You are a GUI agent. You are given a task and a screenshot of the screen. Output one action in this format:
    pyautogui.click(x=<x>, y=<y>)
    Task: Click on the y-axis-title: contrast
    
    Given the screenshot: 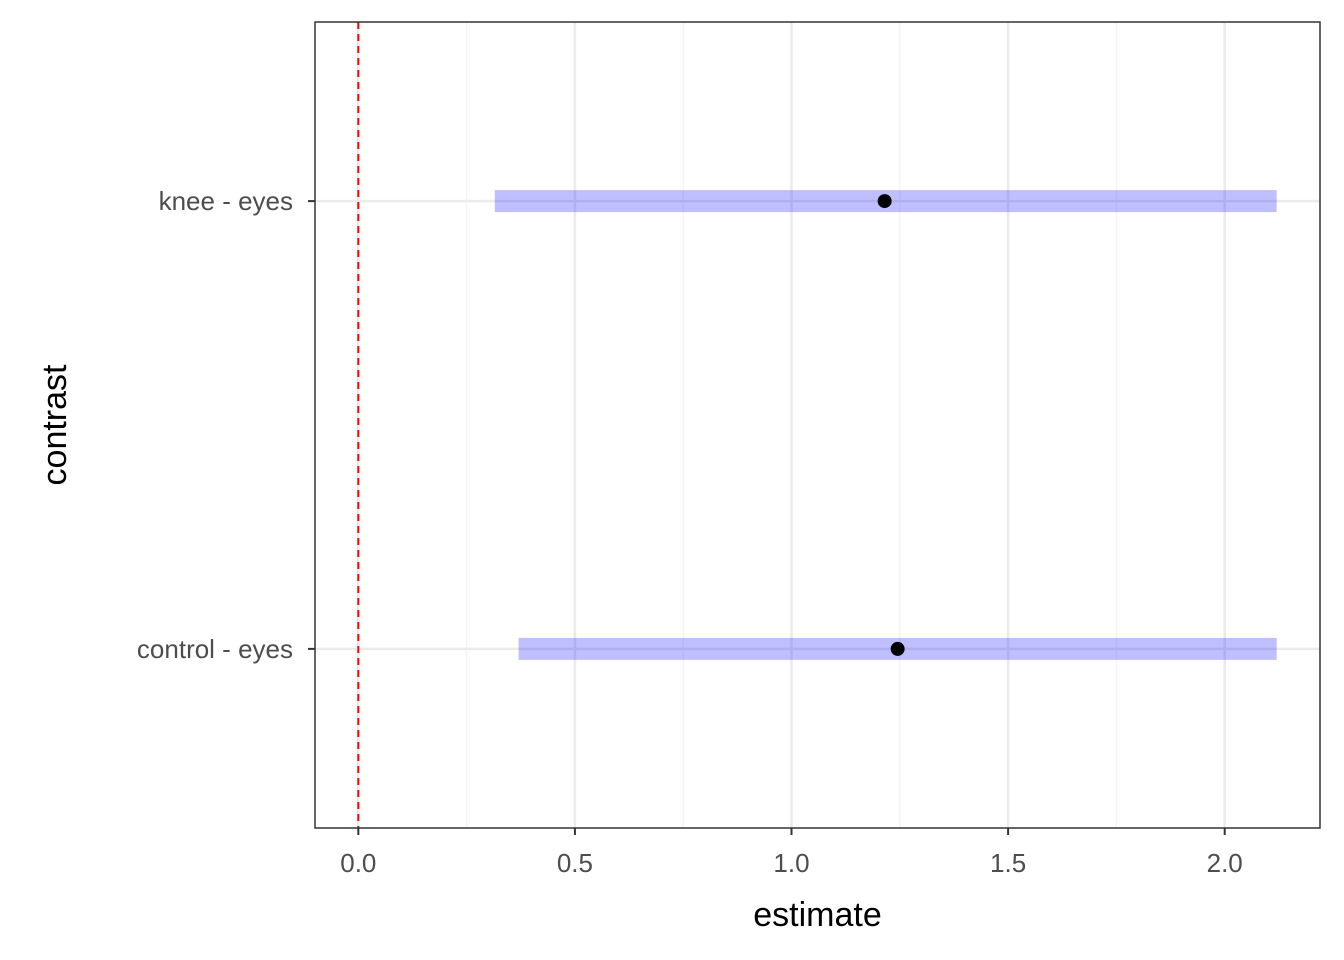 What is the action you would take?
    pyautogui.click(x=55, y=424)
    